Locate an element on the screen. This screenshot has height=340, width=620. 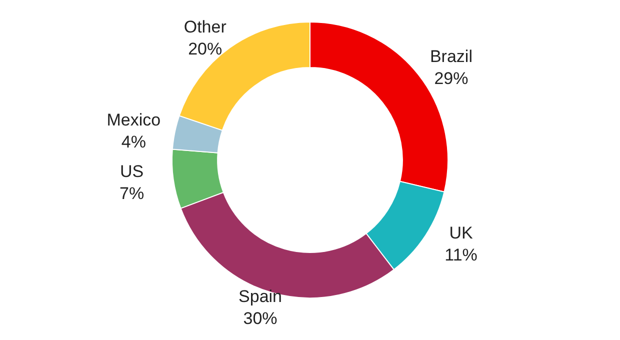
data-label: 29% is located at coordinates (451, 78).